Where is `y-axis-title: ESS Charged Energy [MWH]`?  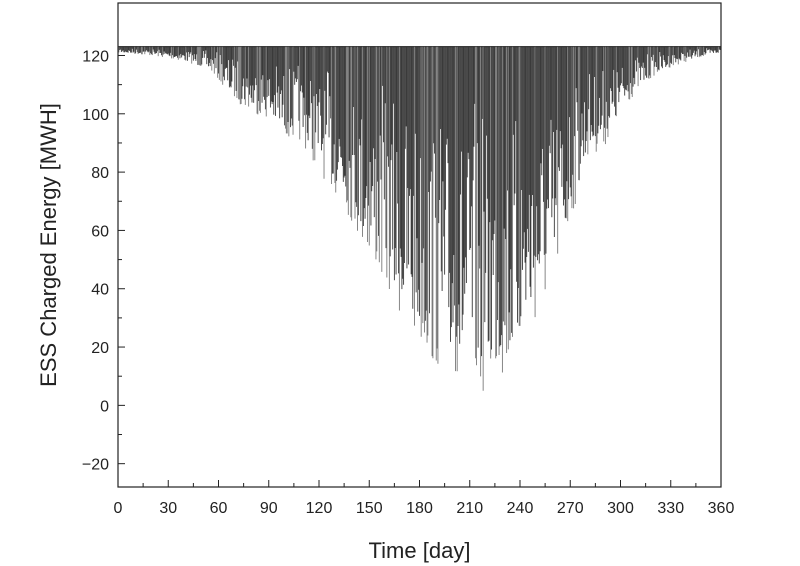 y-axis-title: ESS Charged Energy [MWH] is located at coordinates (48, 245).